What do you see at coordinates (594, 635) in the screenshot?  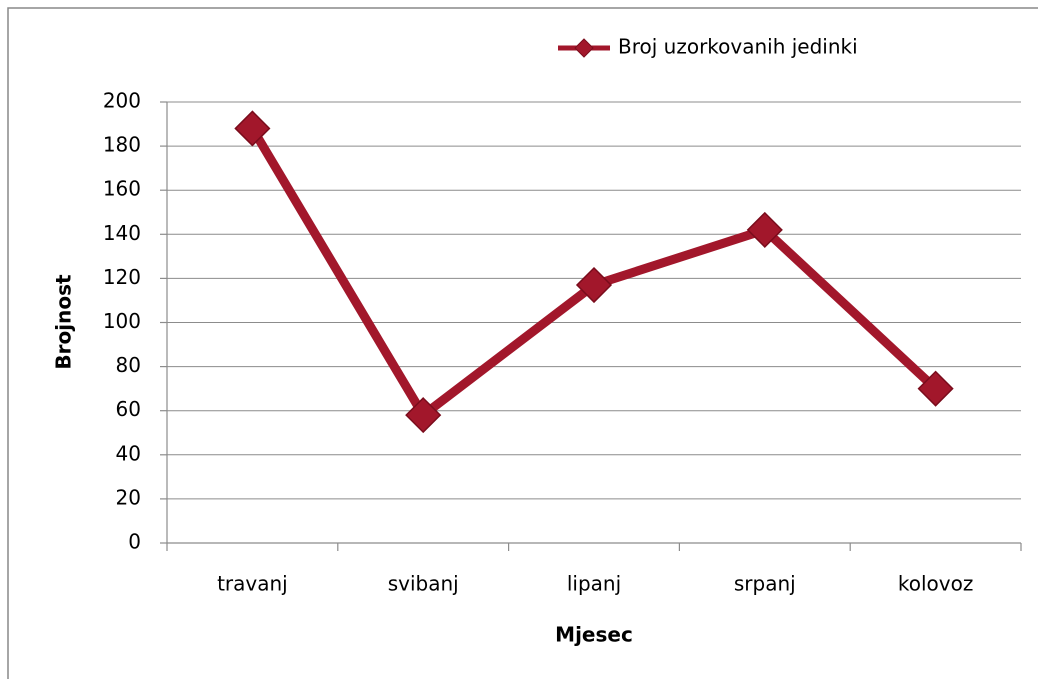 I see `x-axis-title: Mjesec` at bounding box center [594, 635].